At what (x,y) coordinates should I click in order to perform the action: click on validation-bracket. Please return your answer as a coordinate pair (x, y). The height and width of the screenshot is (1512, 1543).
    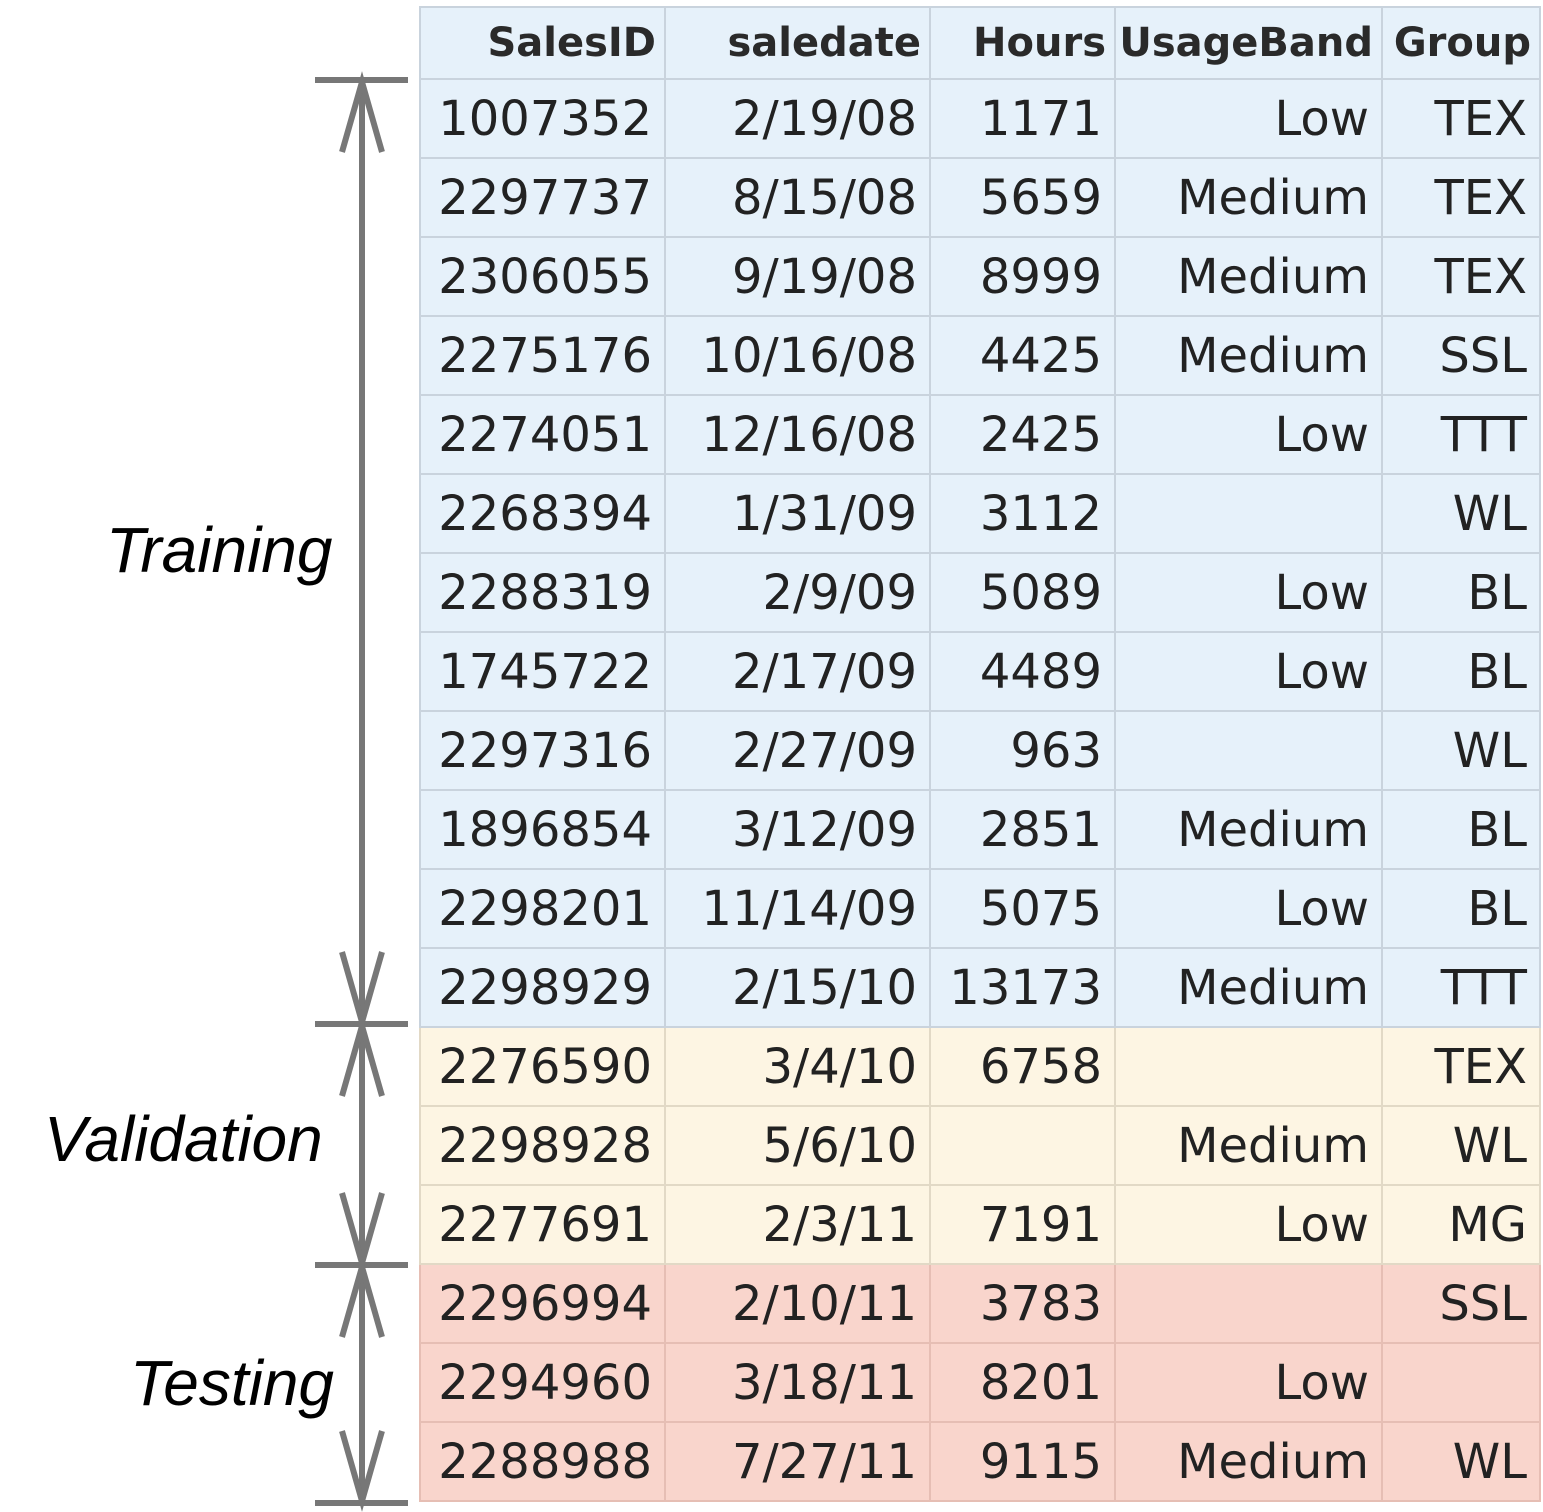
    Looking at the image, I should click on (361, 1144).